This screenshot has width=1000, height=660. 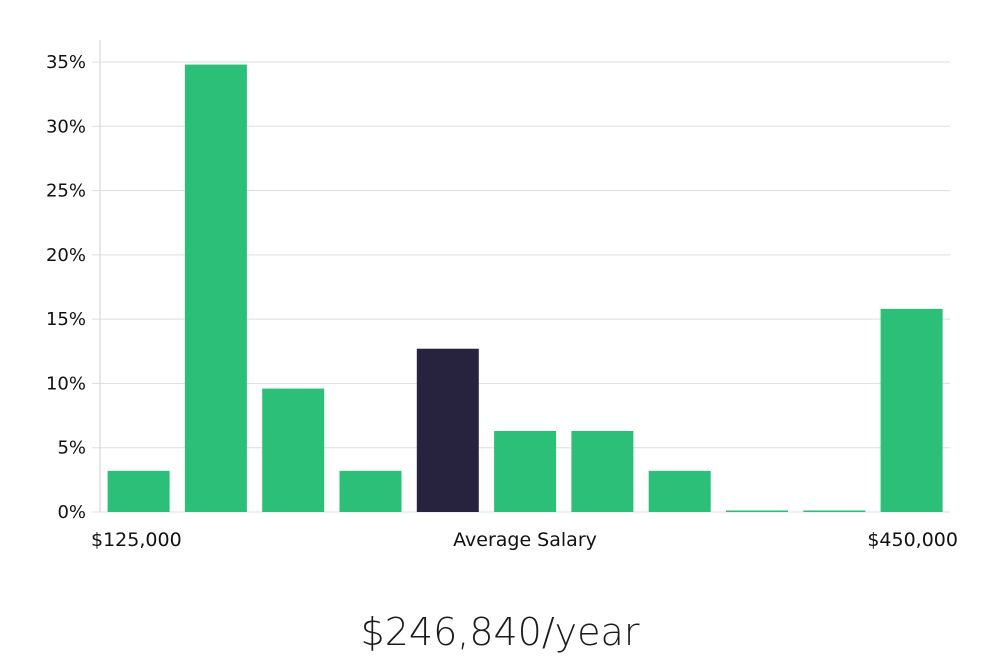 What do you see at coordinates (525, 540) in the screenshot?
I see `x-label-average: Average Salary` at bounding box center [525, 540].